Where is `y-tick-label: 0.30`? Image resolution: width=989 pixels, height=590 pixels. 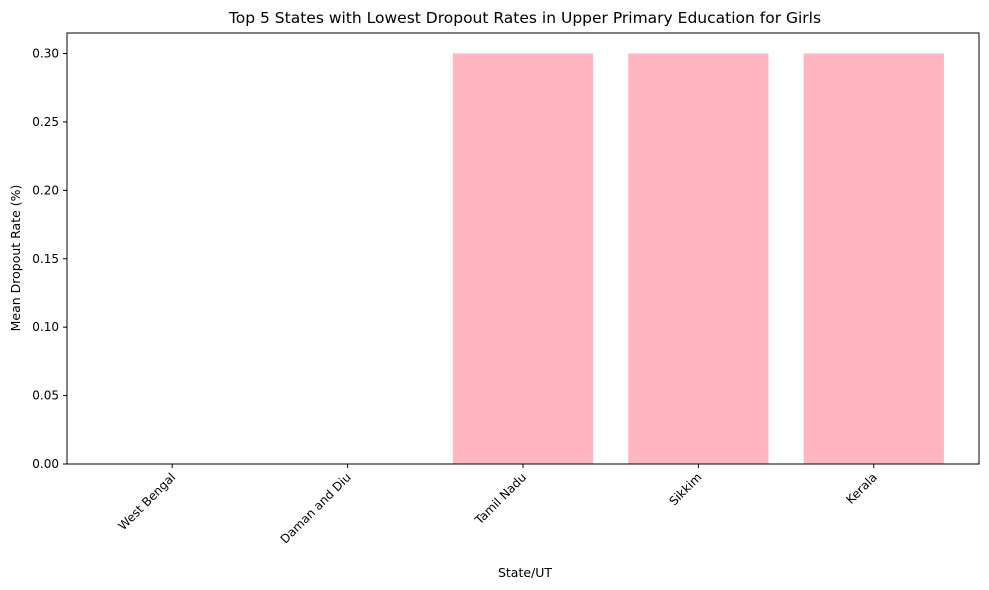 y-tick-label: 0.30 is located at coordinates (45, 54).